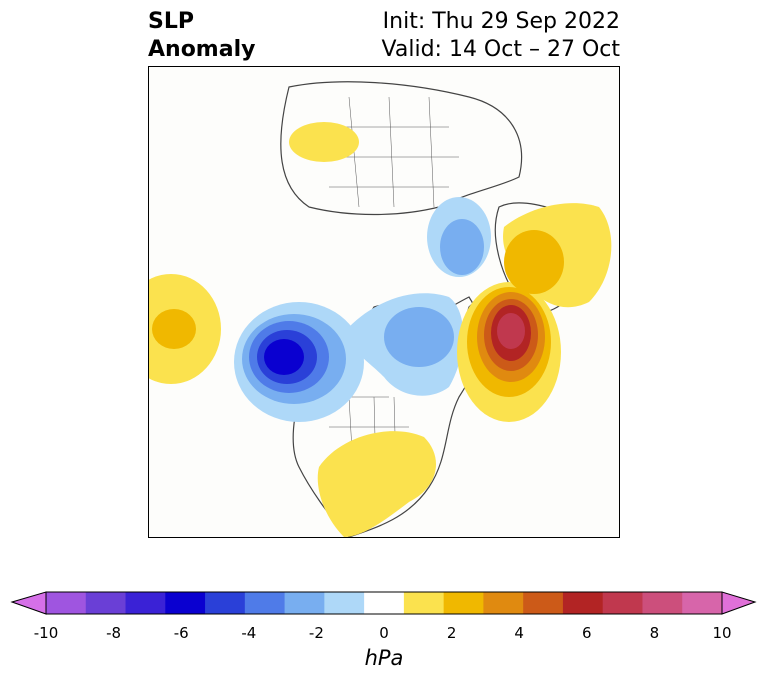 The height and width of the screenshot is (684, 768). Describe the element at coordinates (299, 362) in the screenshot. I see `ne-pacific-low` at that location.